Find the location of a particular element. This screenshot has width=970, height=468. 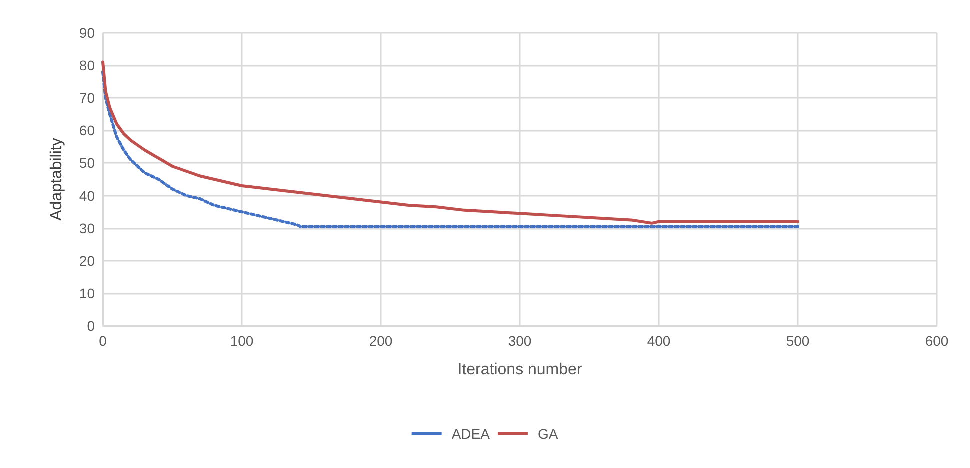

legend-label: GA is located at coordinates (548, 434).